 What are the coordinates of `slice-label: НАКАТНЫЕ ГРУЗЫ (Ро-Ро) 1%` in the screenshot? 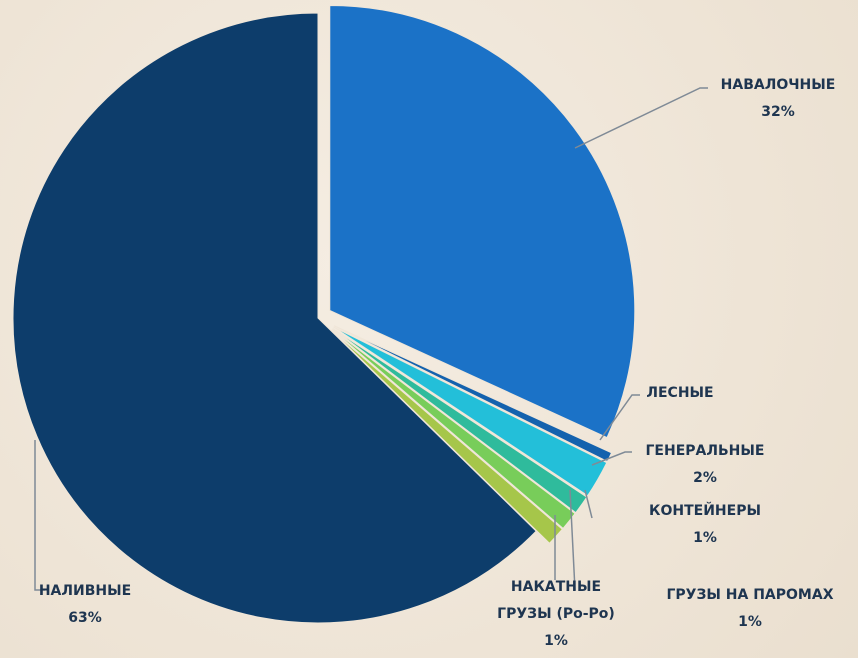 It's located at (556, 614).